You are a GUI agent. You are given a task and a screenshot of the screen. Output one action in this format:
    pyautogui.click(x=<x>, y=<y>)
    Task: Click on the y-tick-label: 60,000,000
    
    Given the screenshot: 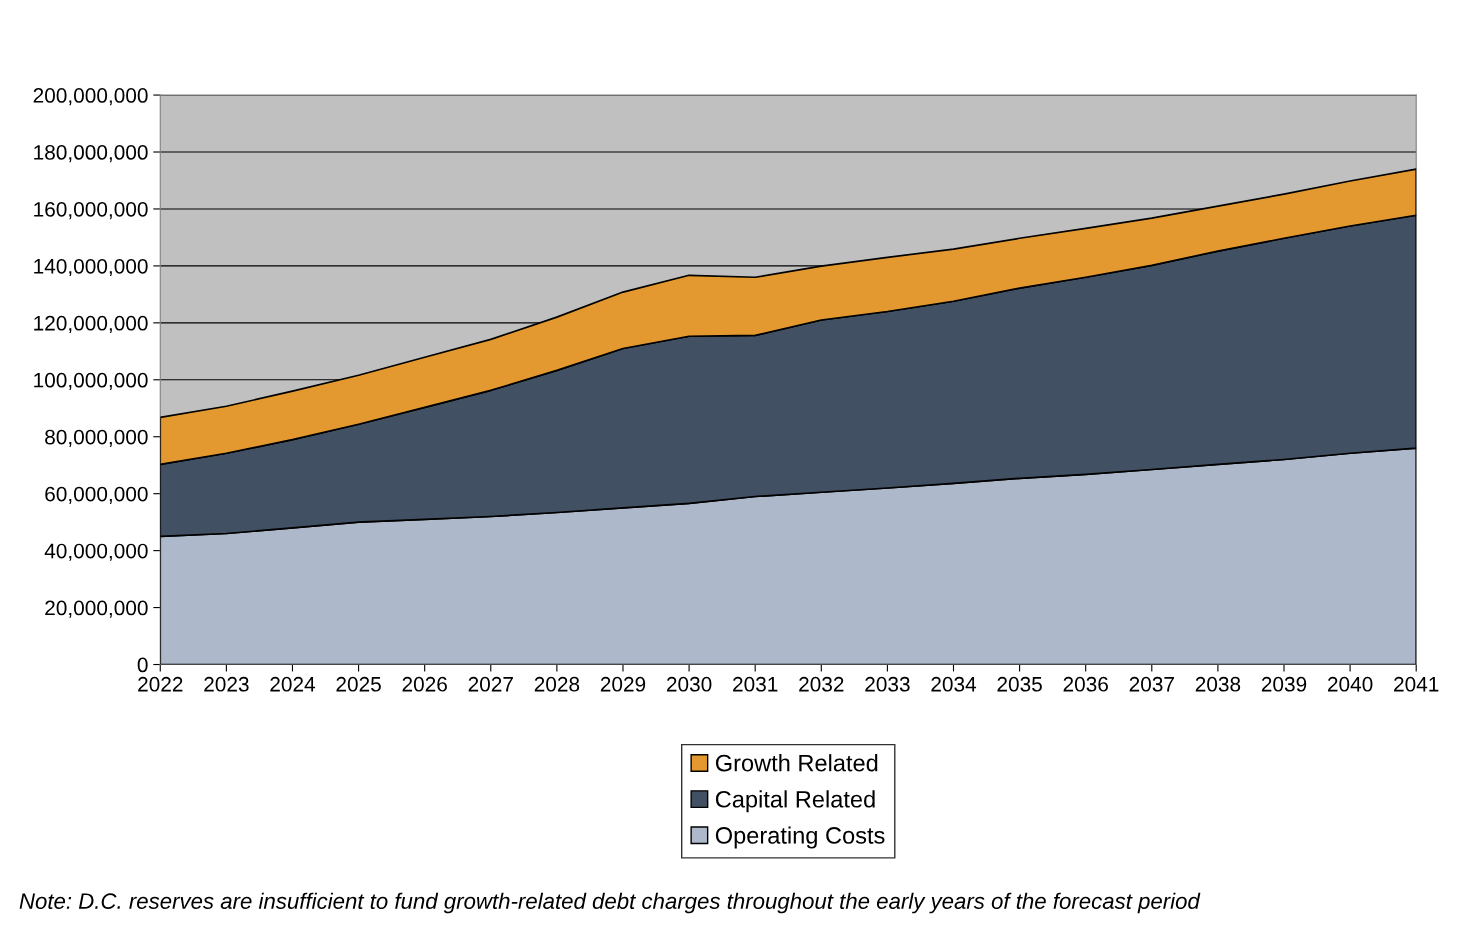 What is the action you would take?
    pyautogui.click(x=96, y=495)
    